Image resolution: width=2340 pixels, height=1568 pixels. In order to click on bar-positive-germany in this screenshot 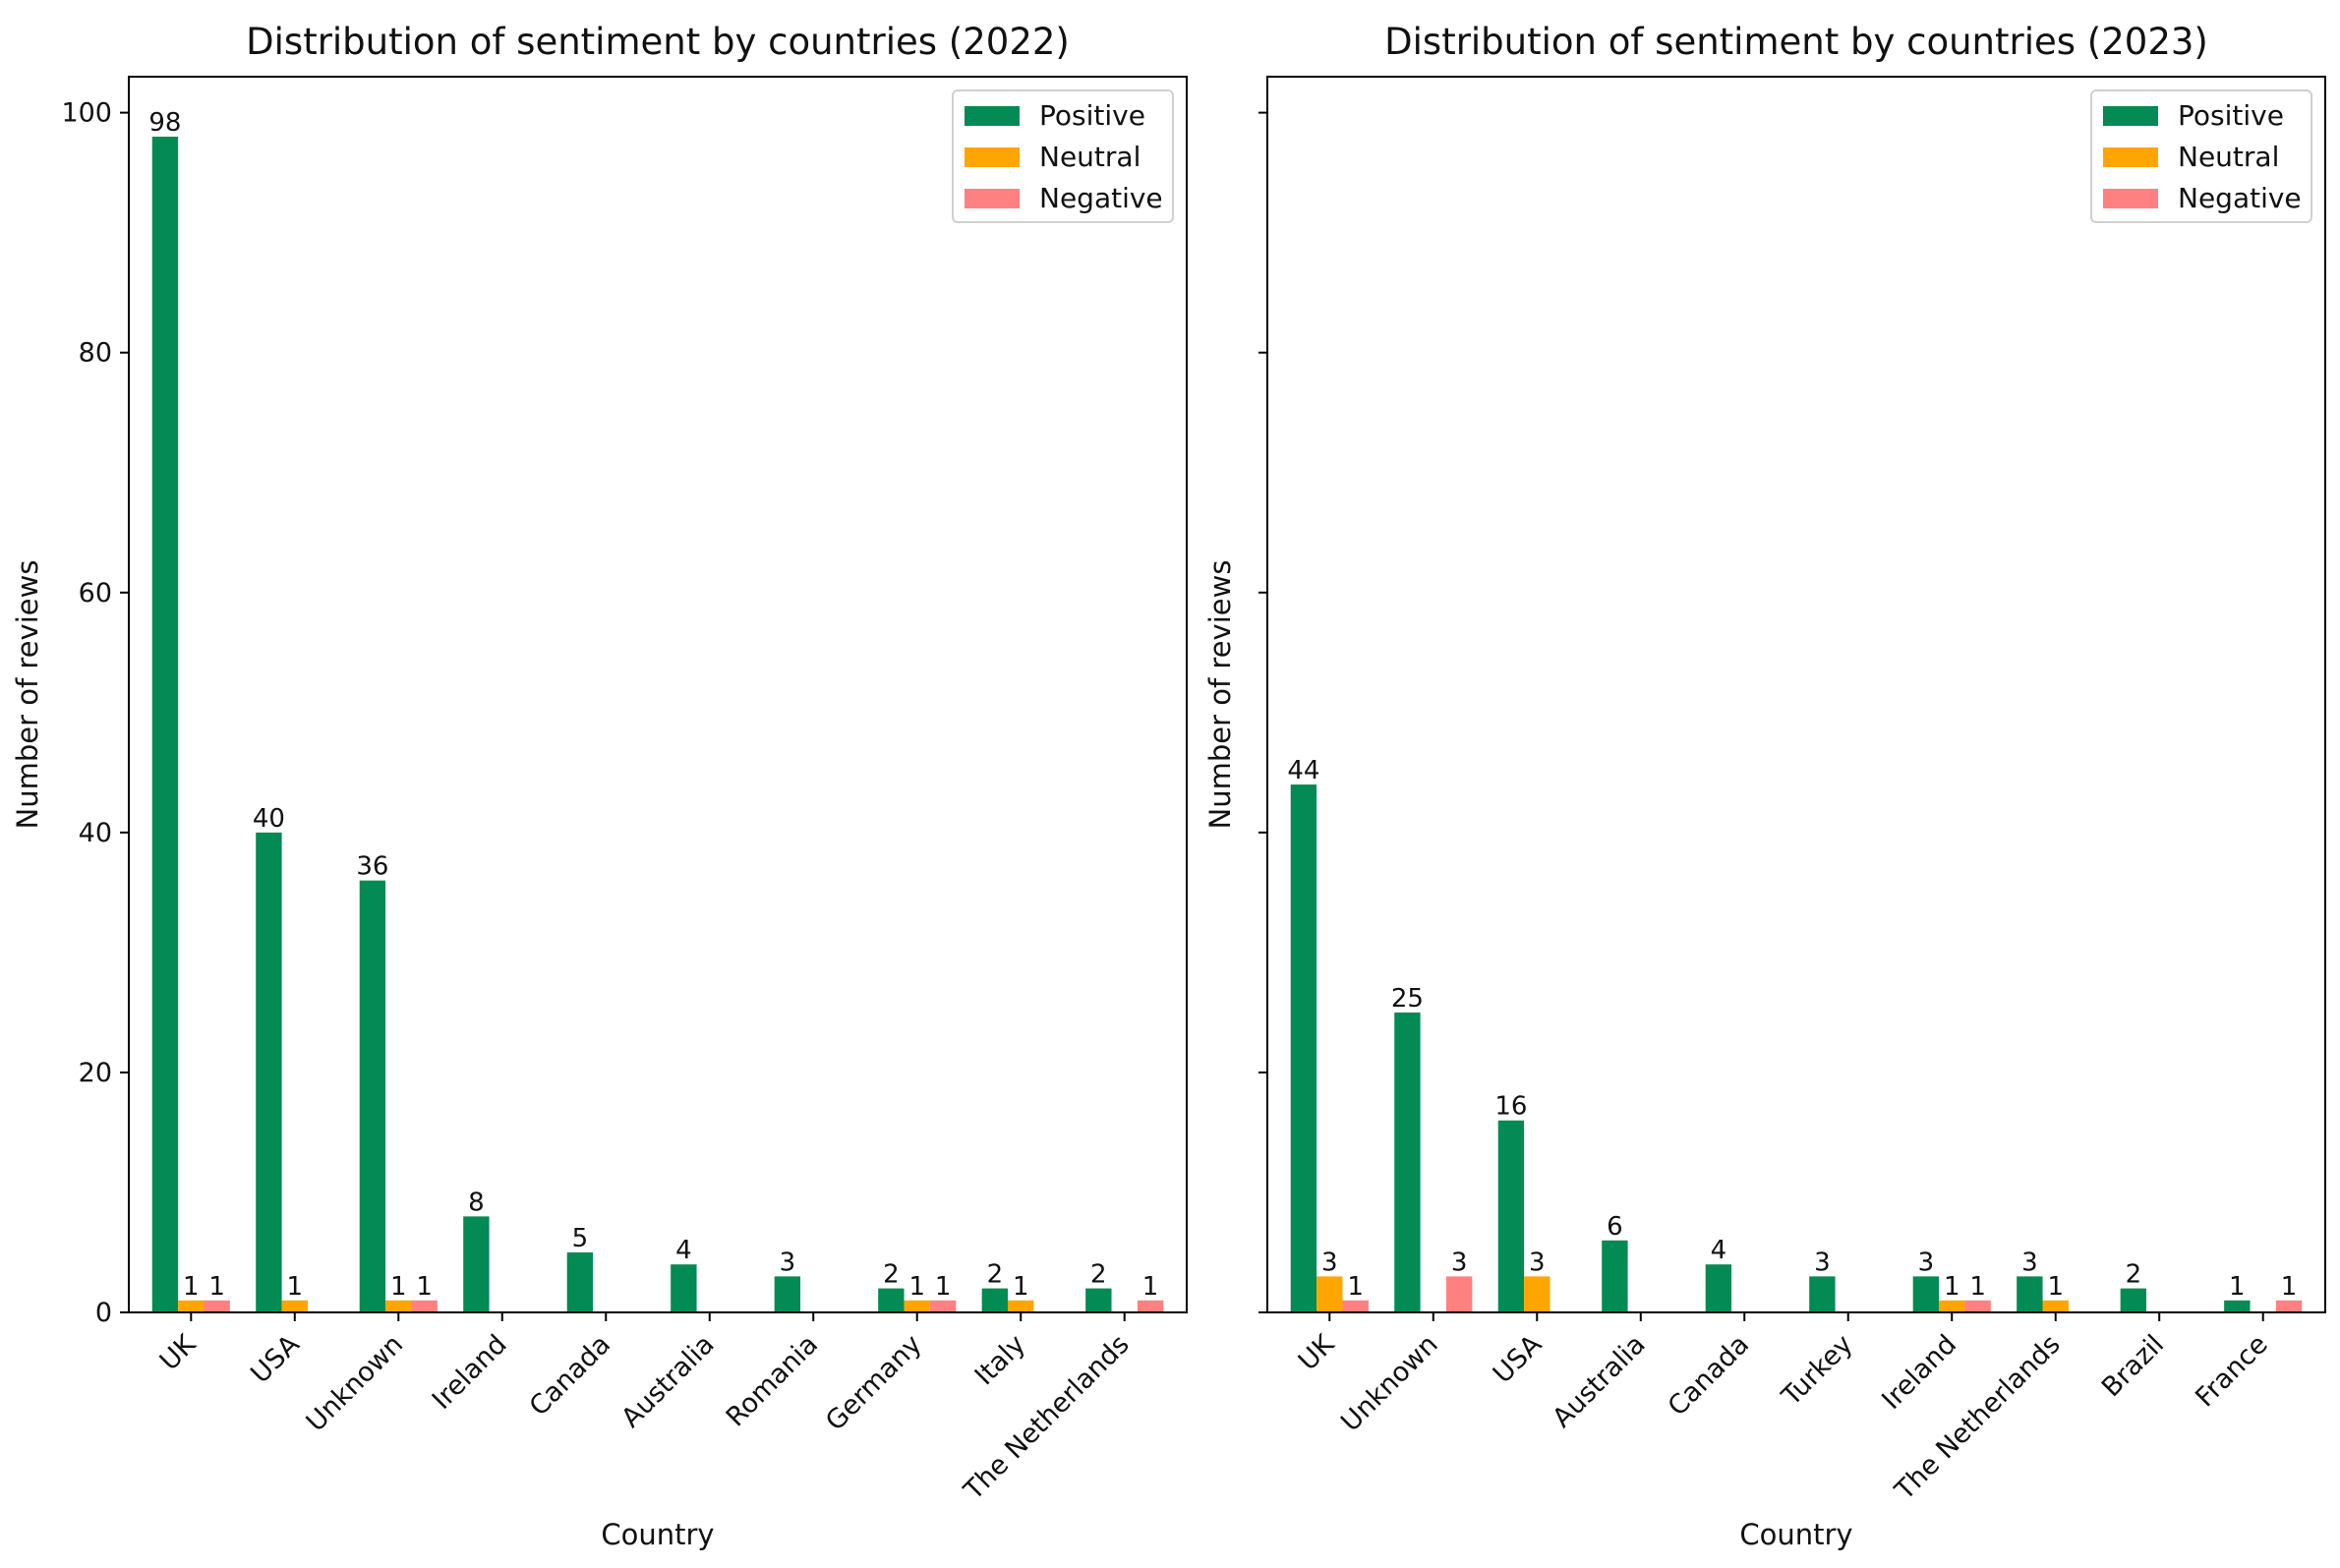, I will do `click(891, 1300)`.